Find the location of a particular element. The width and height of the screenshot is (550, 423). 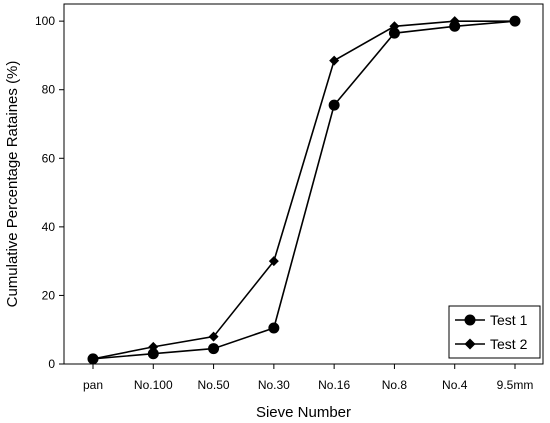

legend: Test 1 Test 2 is located at coordinates (494, 332).